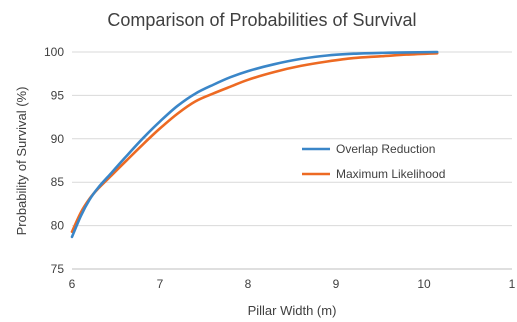 The width and height of the screenshot is (517, 322). Describe the element at coordinates (58, 226) in the screenshot. I see `y-tick-label: 80` at that location.